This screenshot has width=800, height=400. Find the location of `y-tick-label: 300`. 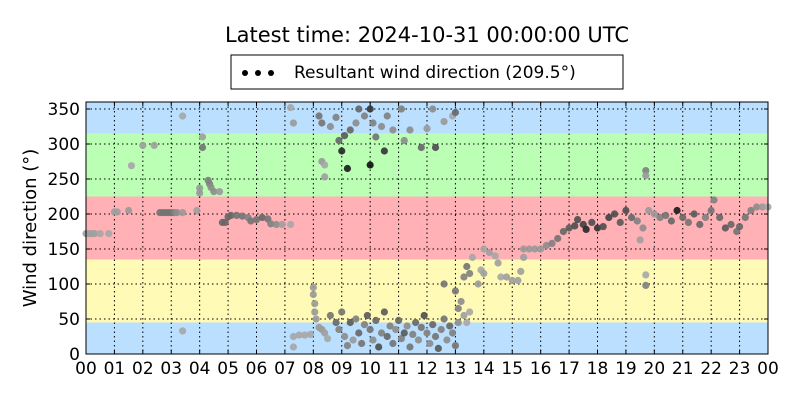

y-tick-label: 300 is located at coordinates (64, 145).